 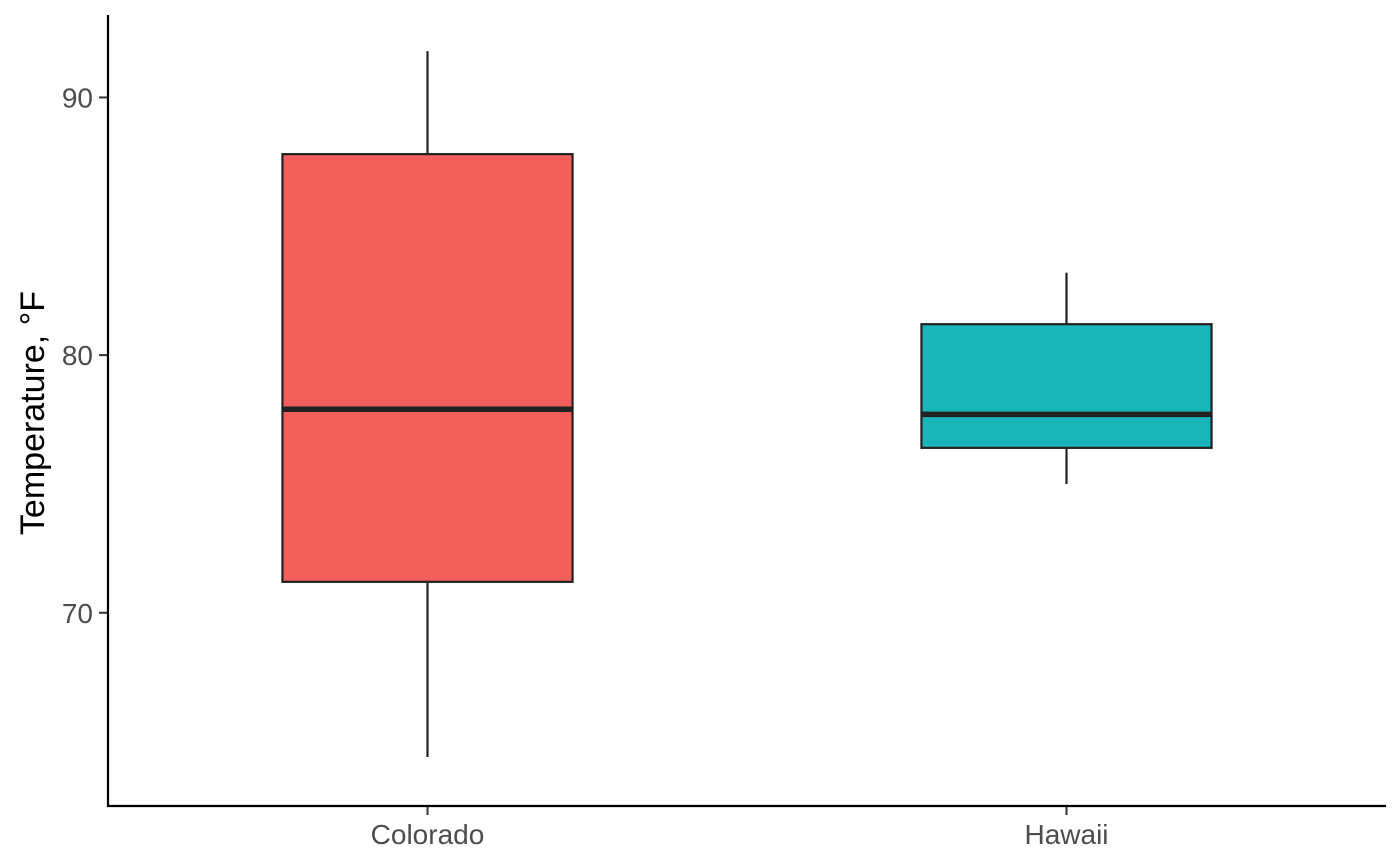 I want to click on box-hawaii, so click(x=1066, y=386).